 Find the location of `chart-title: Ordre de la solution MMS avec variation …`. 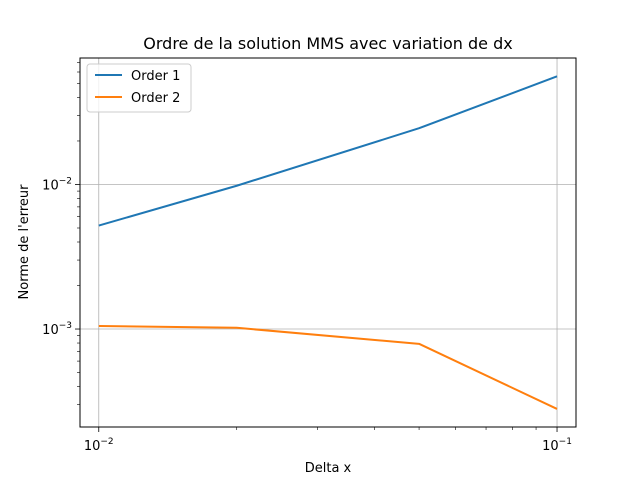

chart-title: Ordre de la solution MMS avec variation … is located at coordinates (327, 43).